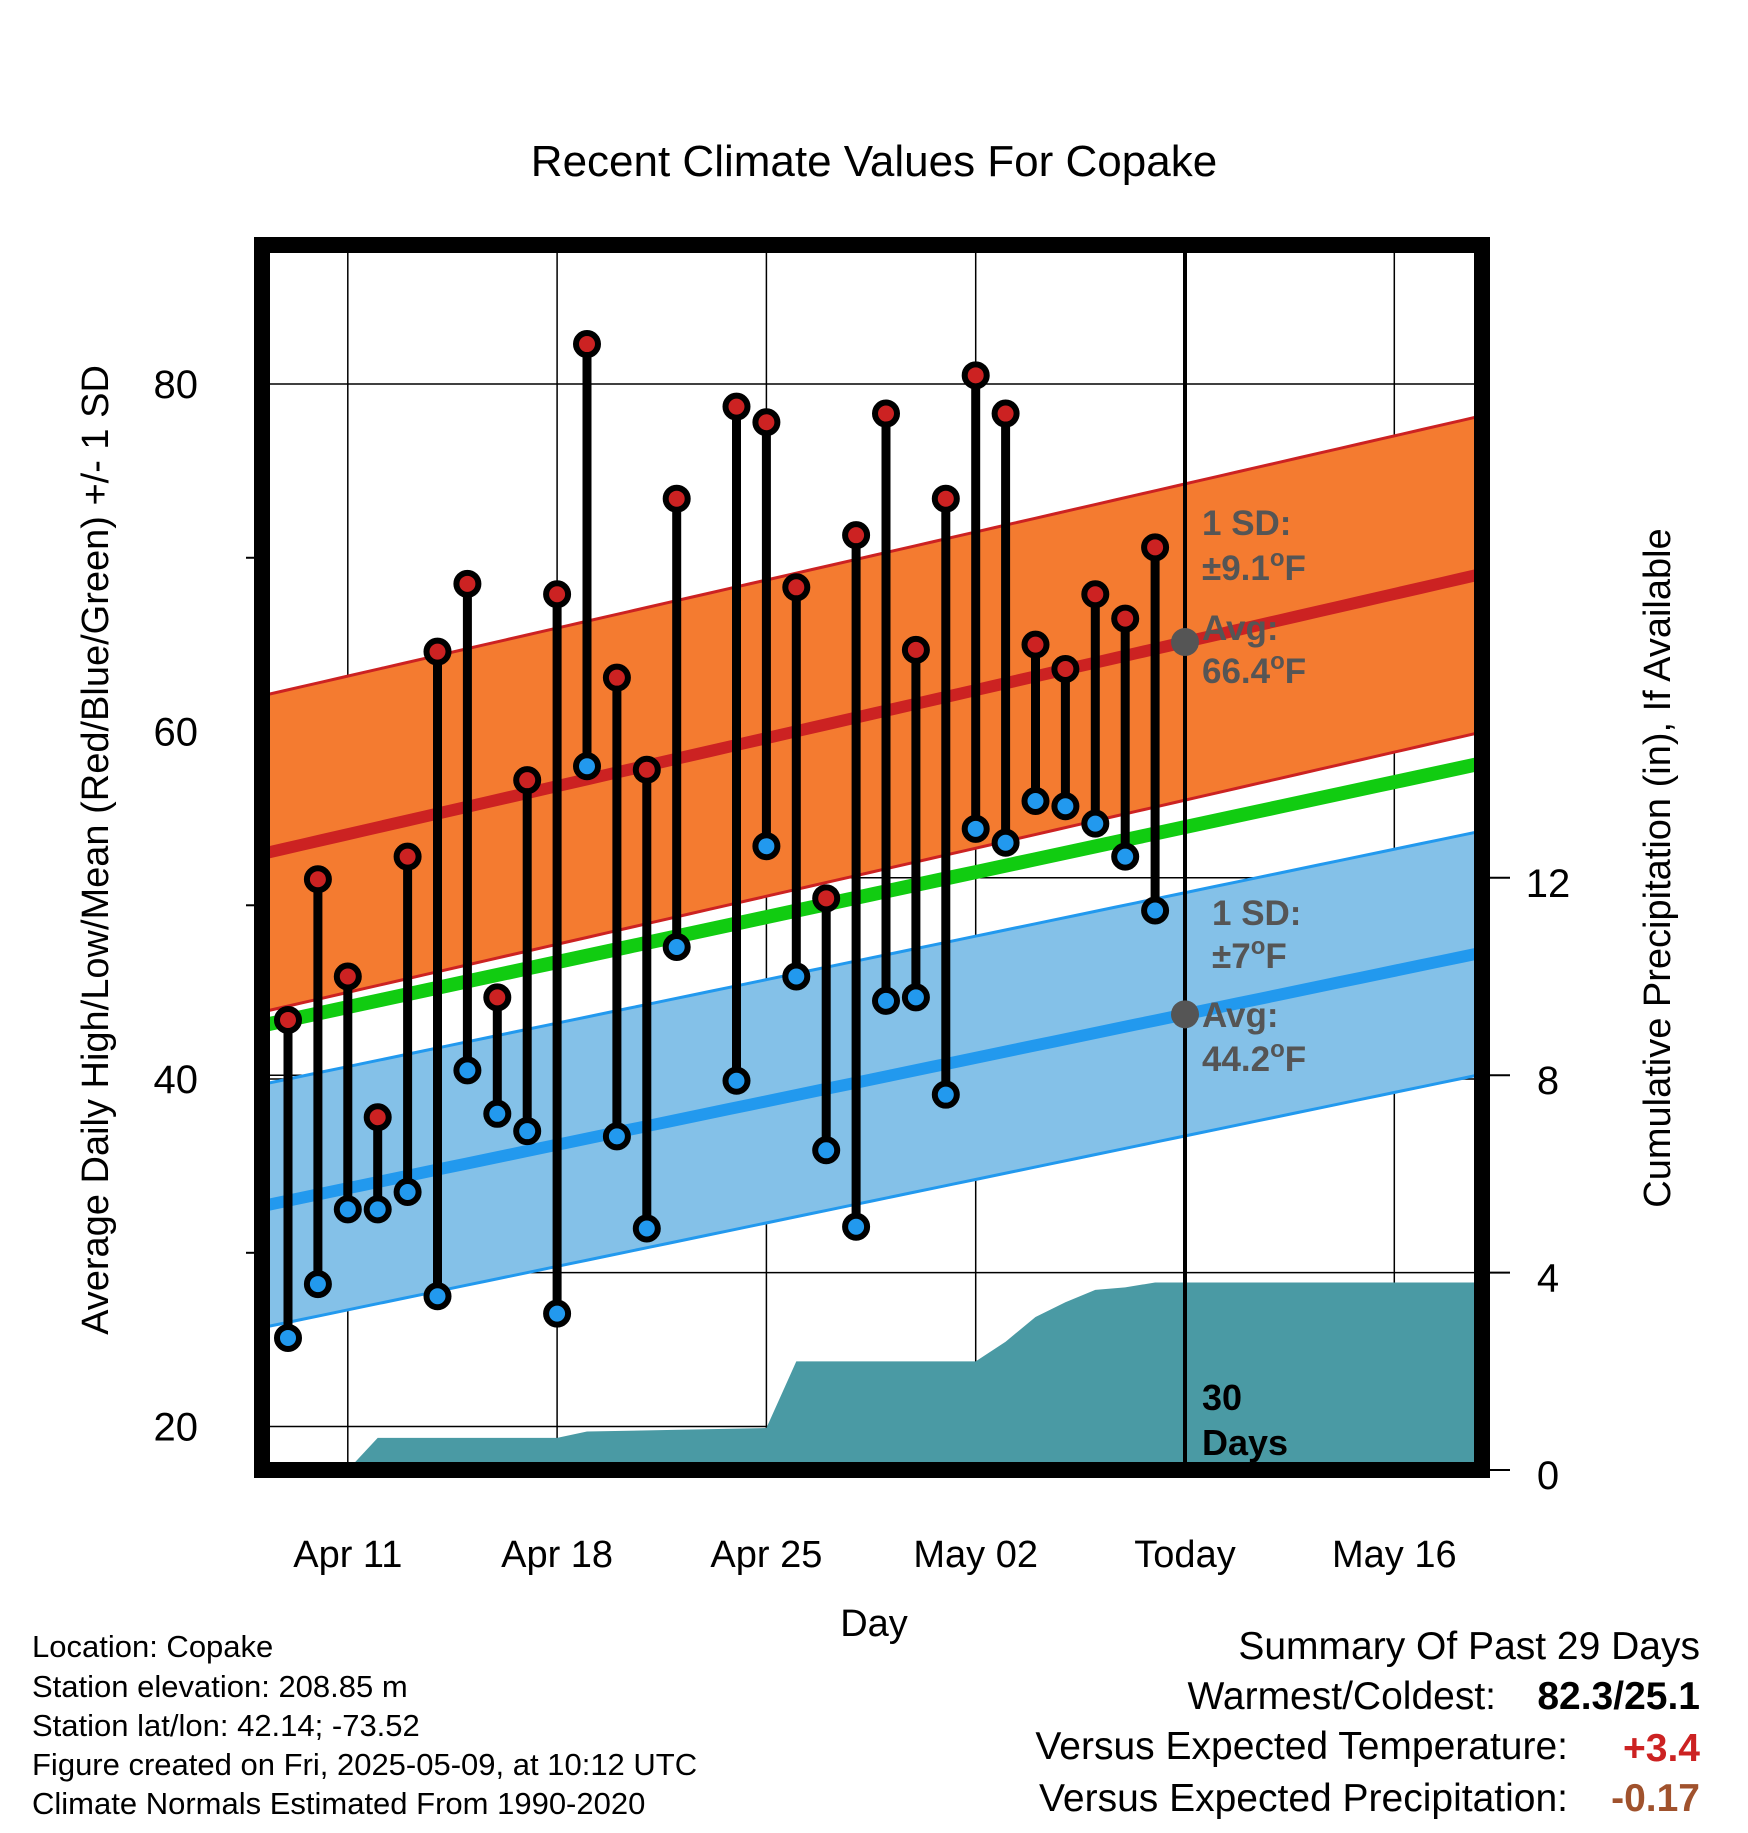 Image resolution: width=1748 pixels, height=1833 pixels. I want to click on summary-precip-value: -0.17, so click(1655, 1798).